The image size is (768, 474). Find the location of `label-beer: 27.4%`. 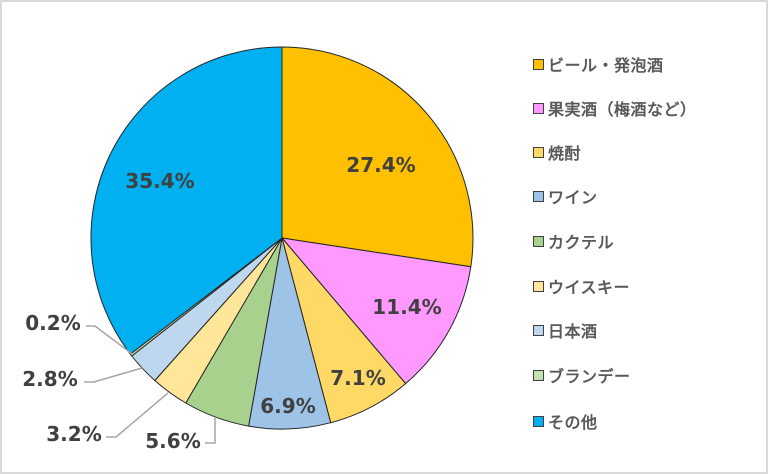

label-beer: 27.4% is located at coordinates (380, 165).